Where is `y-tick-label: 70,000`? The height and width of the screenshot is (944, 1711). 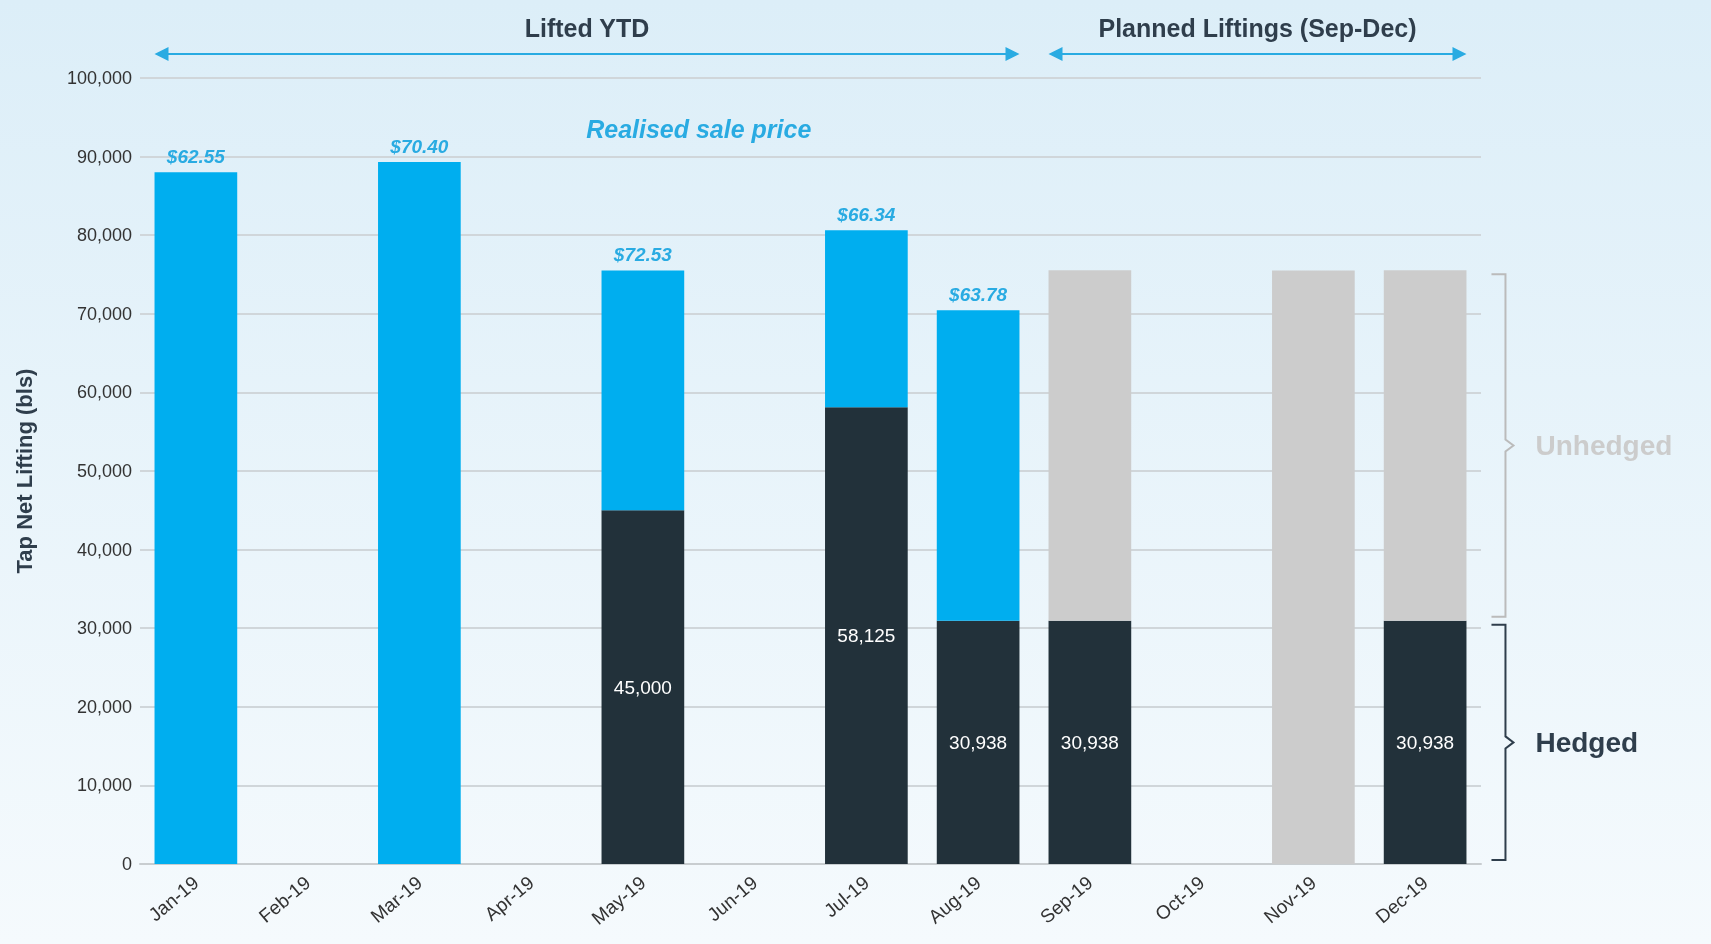 y-tick-label: 70,000 is located at coordinates (104, 313).